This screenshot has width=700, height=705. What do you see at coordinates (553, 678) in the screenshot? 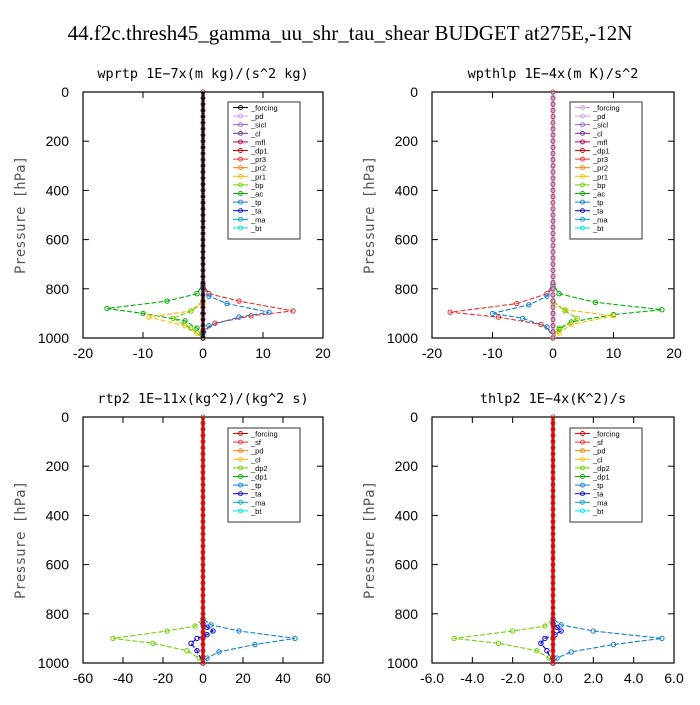
I see `x-tick-label: 0.0` at bounding box center [553, 678].